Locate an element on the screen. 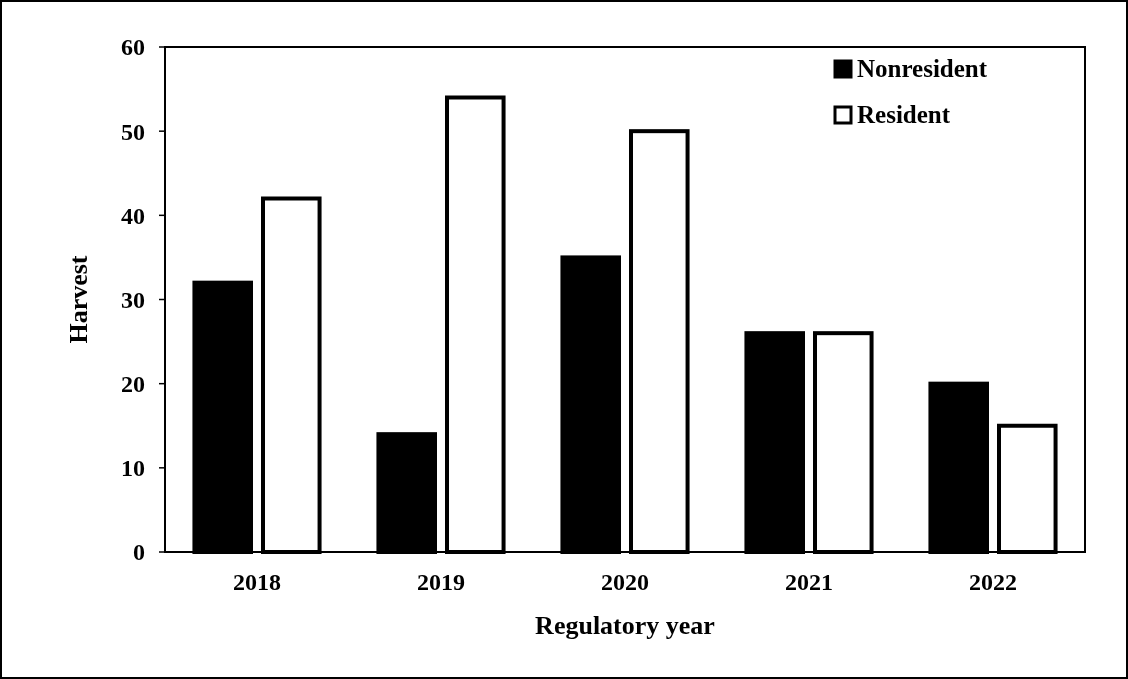 The width and height of the screenshot is (1128, 679). y-tick-label: 50 is located at coordinates (133, 131).